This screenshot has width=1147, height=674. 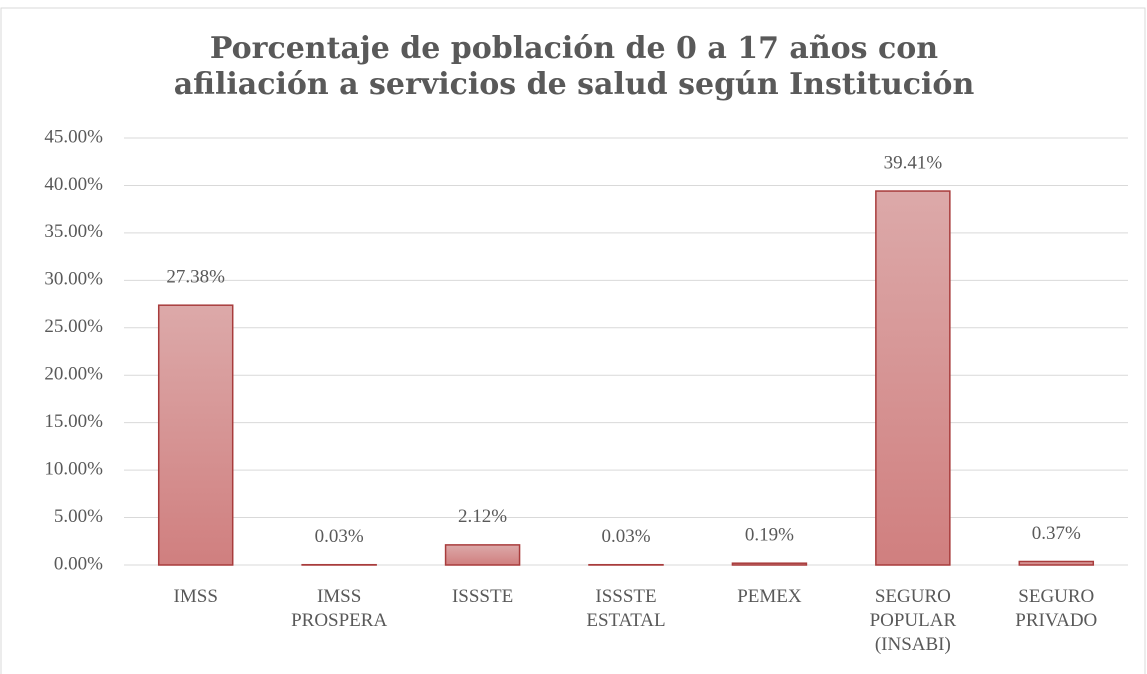 I want to click on x-tick-label: ISSSTE ESTATAL, so click(x=625, y=608).